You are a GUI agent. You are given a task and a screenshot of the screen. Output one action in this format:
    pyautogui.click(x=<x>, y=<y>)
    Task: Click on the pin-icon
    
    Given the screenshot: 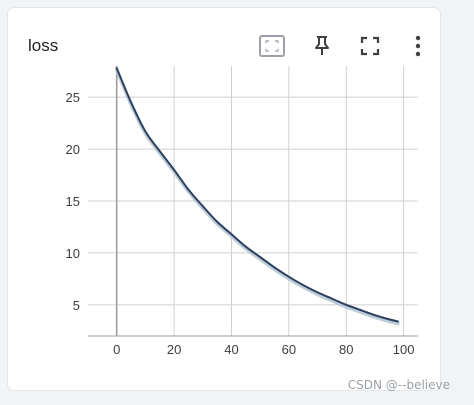 What is the action you would take?
    pyautogui.click(x=322, y=45)
    